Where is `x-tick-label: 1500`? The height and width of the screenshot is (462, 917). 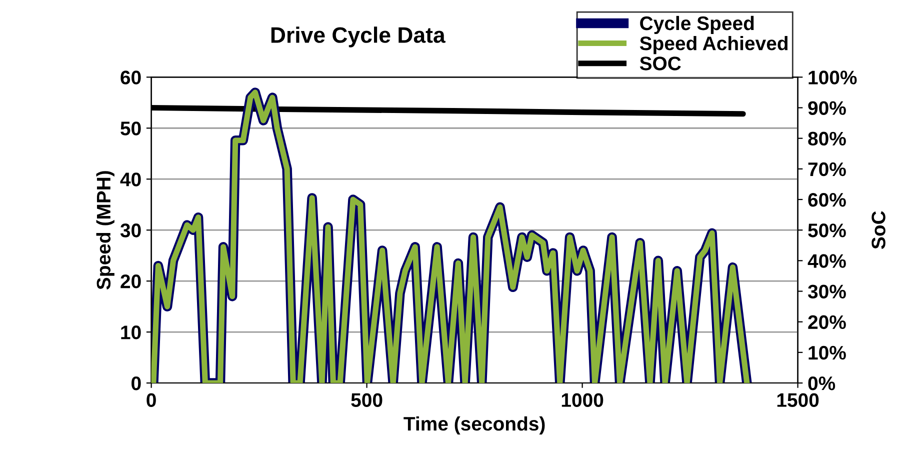
x-tick-label: 1500 is located at coordinates (798, 400).